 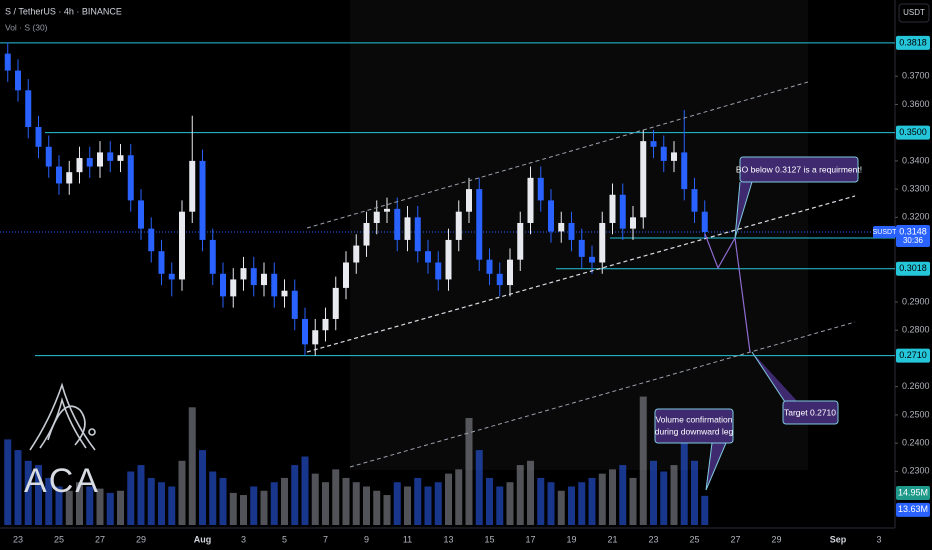 What do you see at coordinates (878, 539) in the screenshot?
I see `x-tick-label: 3` at bounding box center [878, 539].